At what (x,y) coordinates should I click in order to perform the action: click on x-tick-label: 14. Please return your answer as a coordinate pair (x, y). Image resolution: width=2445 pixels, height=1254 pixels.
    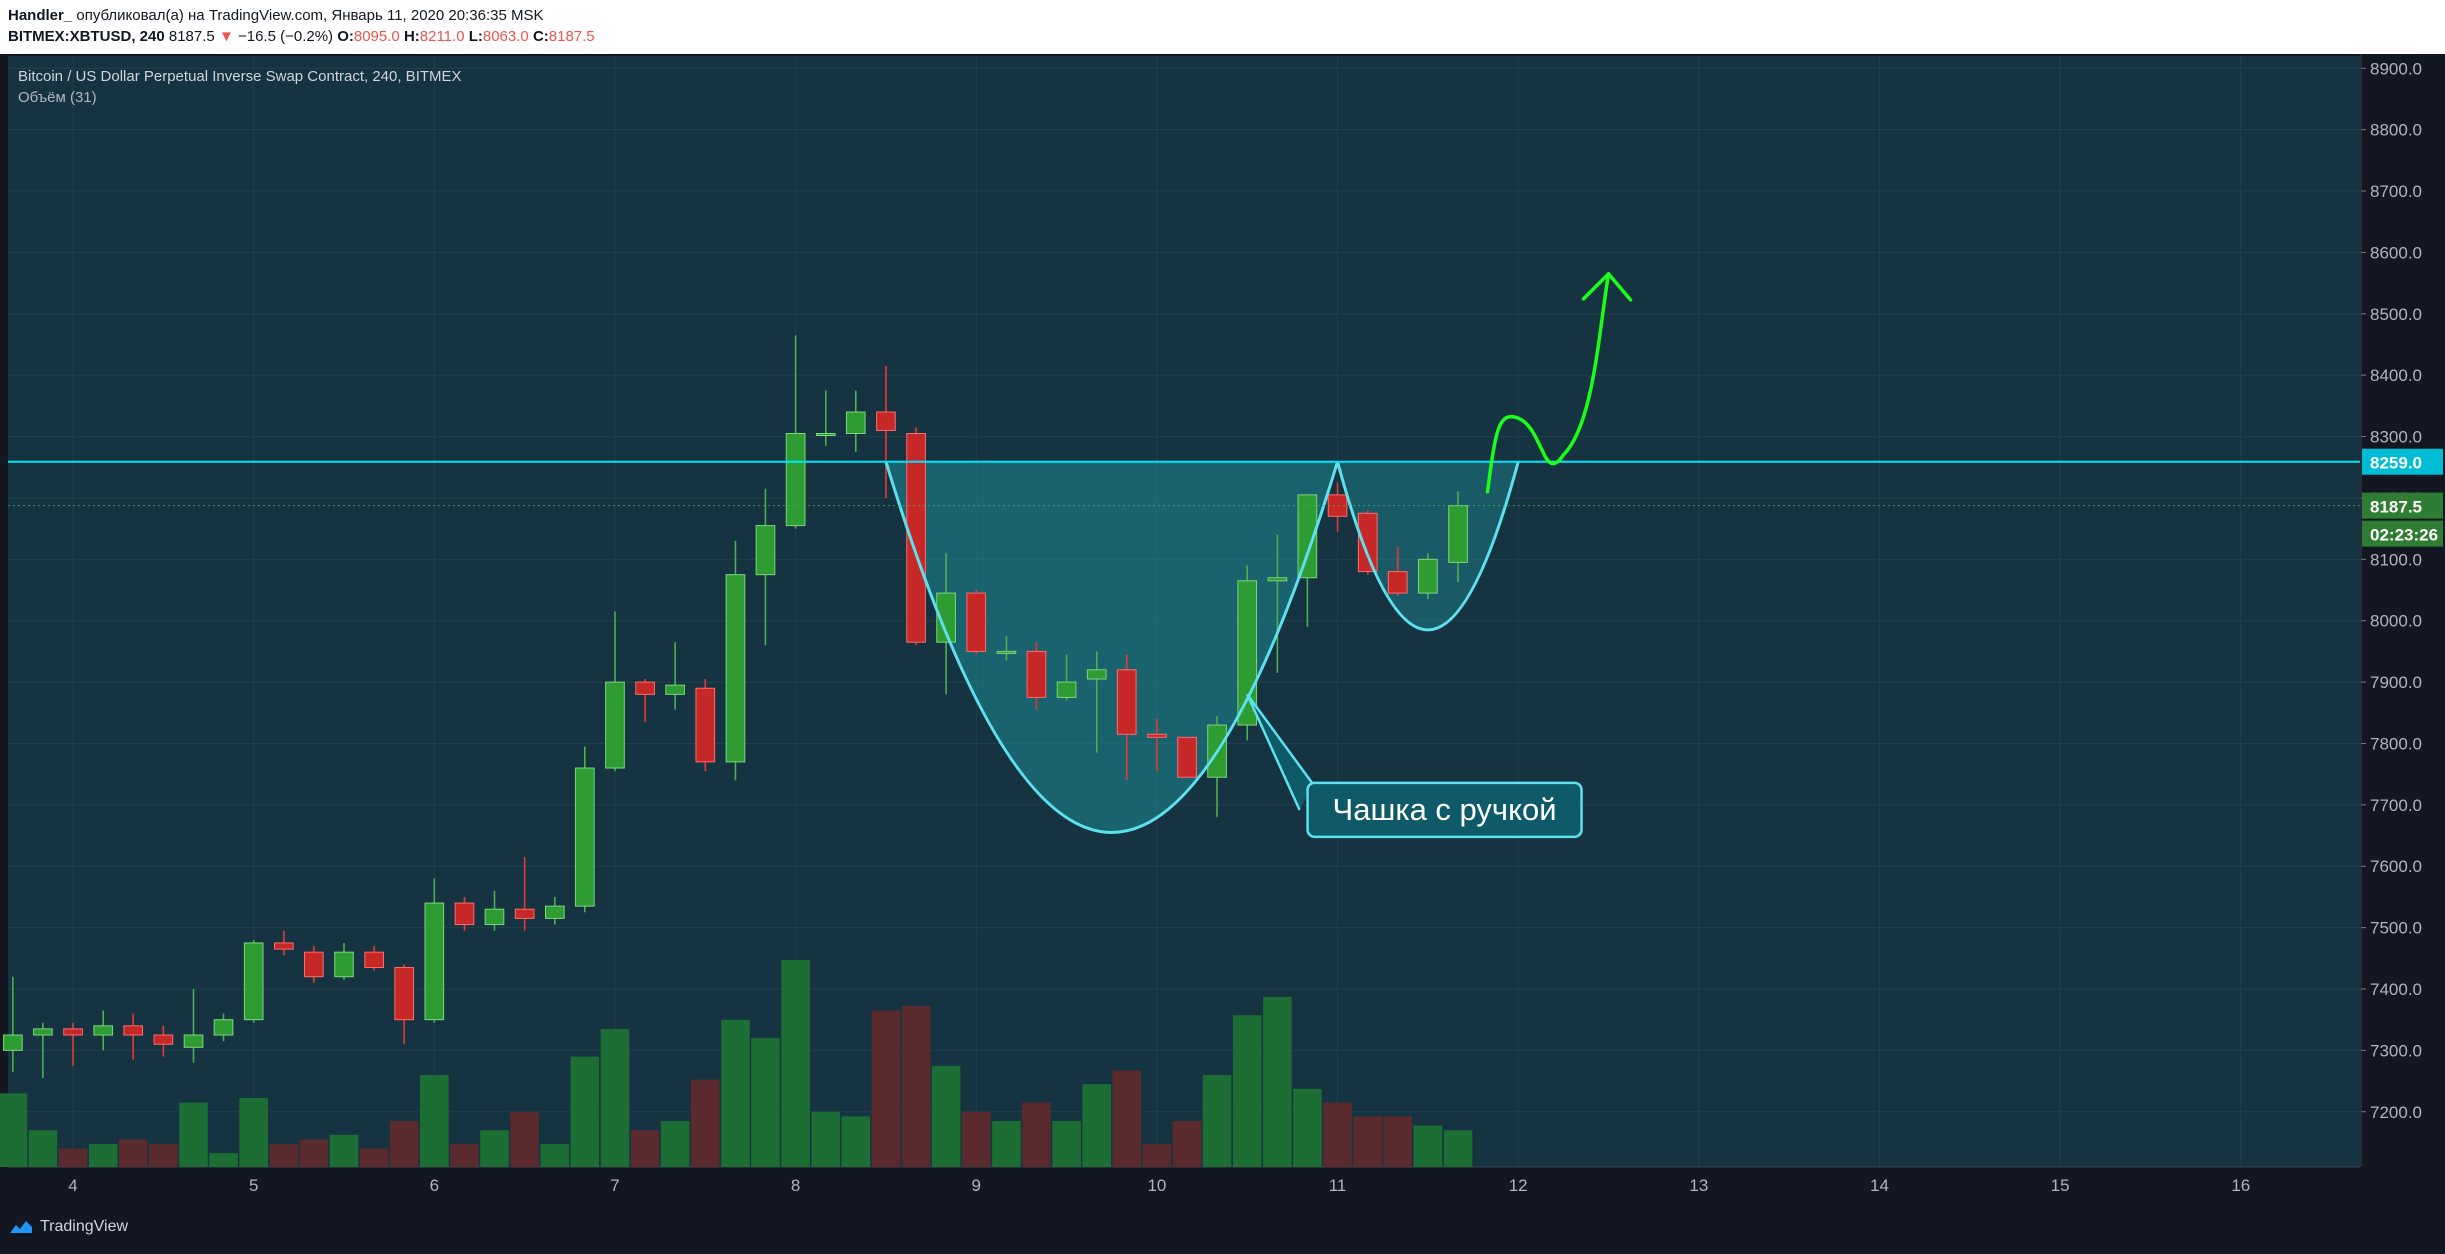
    Looking at the image, I should click on (1879, 1185).